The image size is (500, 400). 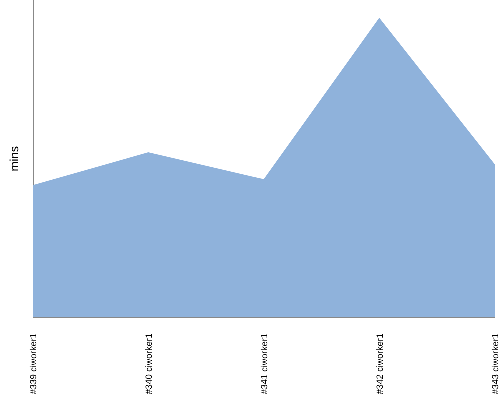 I want to click on x-tick-label: #340 ciworker1, so click(x=149, y=364).